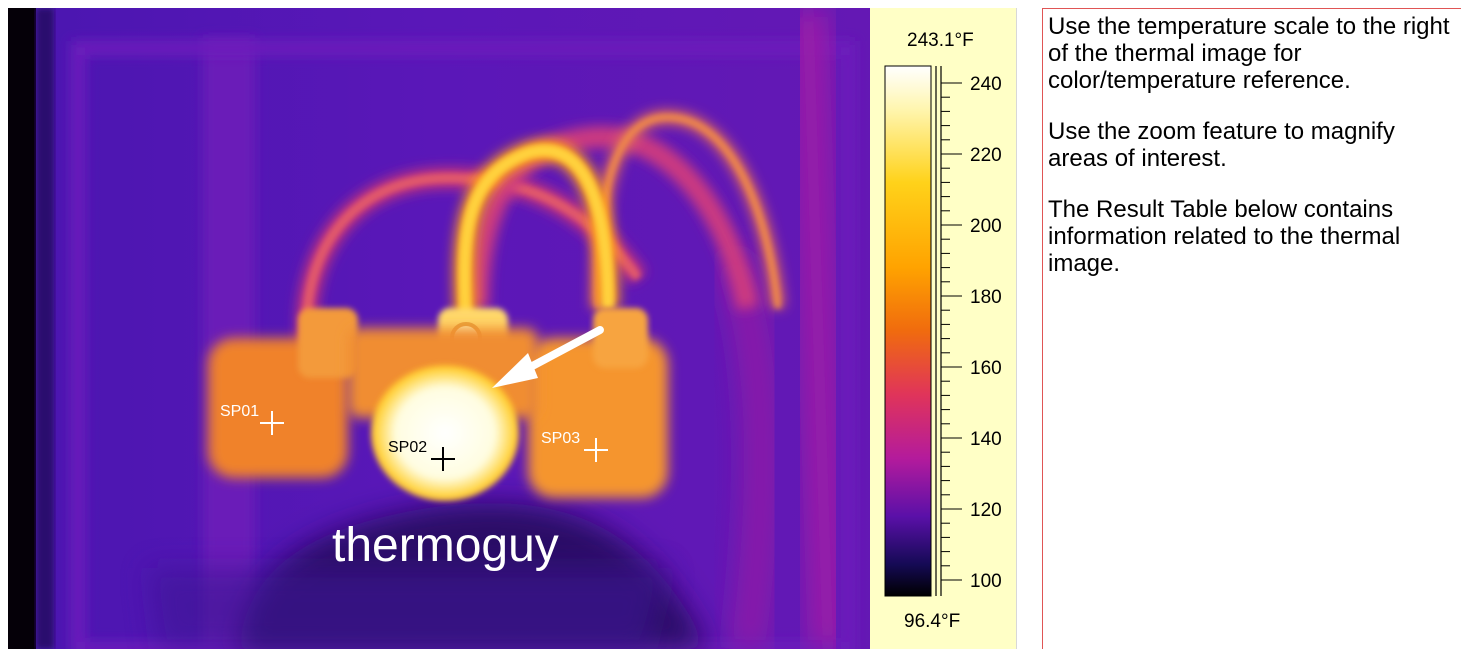 The width and height of the screenshot is (1461, 649). What do you see at coordinates (986, 439) in the screenshot?
I see `scale-tick-label-140: 140` at bounding box center [986, 439].